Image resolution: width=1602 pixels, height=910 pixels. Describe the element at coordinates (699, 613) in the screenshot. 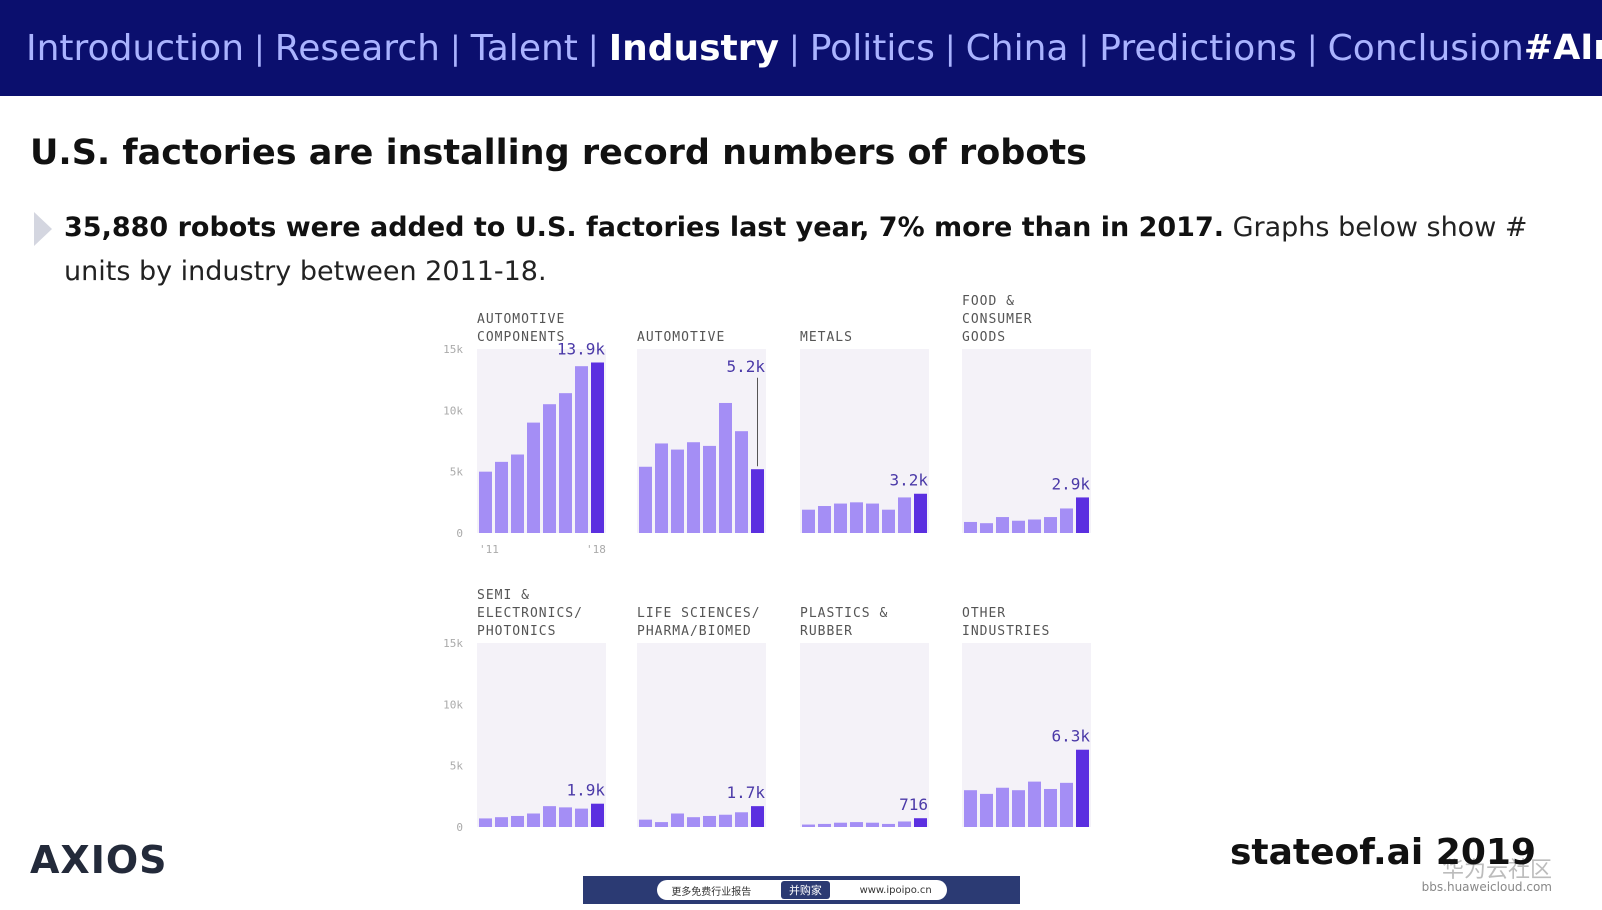

I see `panel-title-line: LIFE SCIENCES/` at that location.